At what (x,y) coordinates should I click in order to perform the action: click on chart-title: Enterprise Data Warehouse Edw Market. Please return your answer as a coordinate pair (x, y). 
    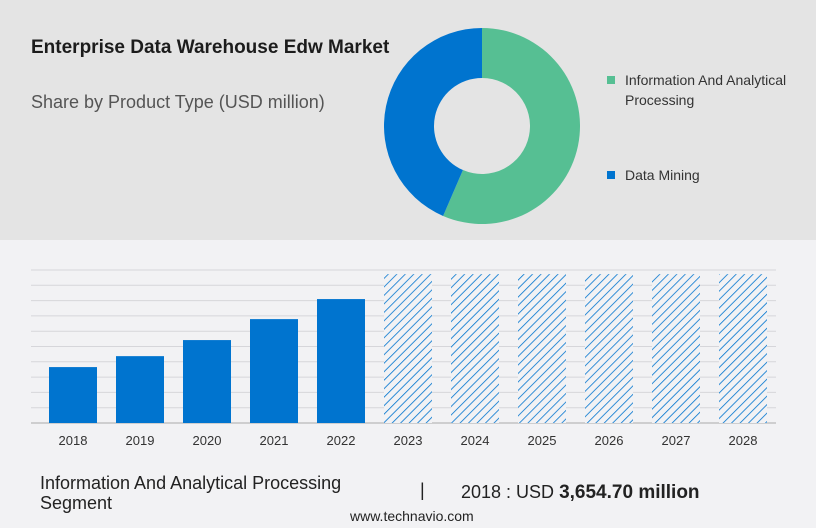
    Looking at the image, I should click on (210, 47).